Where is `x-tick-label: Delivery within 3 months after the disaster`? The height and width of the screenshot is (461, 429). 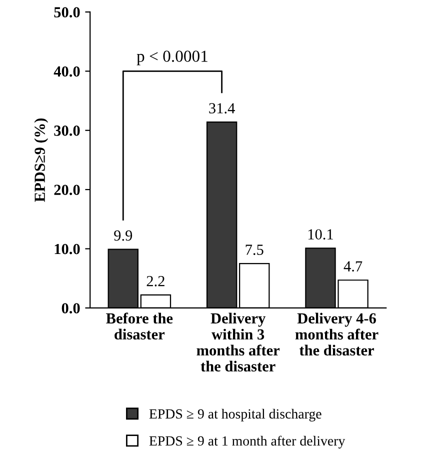
x-tick-label: Delivery within 3 months after the disaster is located at coordinates (238, 342).